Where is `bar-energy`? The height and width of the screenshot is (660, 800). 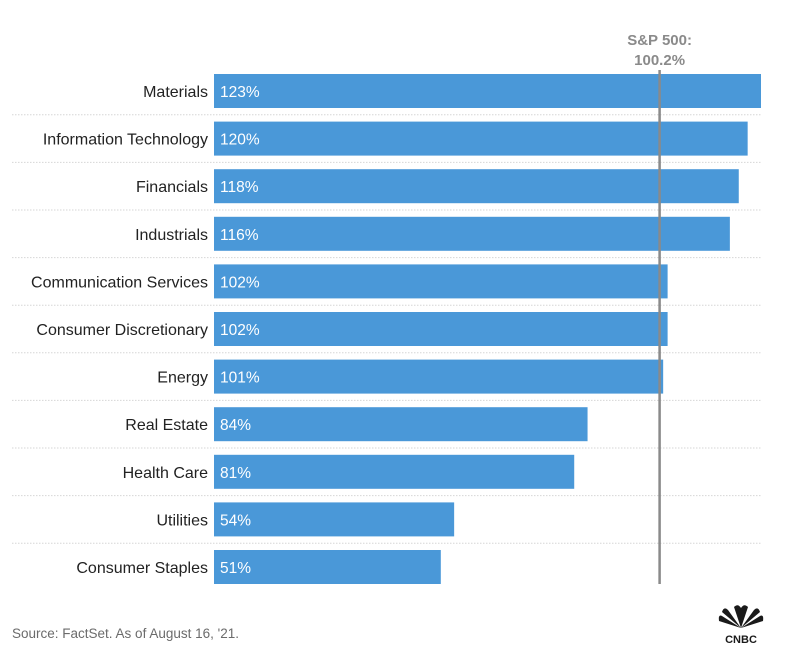 bar-energy is located at coordinates (439, 376).